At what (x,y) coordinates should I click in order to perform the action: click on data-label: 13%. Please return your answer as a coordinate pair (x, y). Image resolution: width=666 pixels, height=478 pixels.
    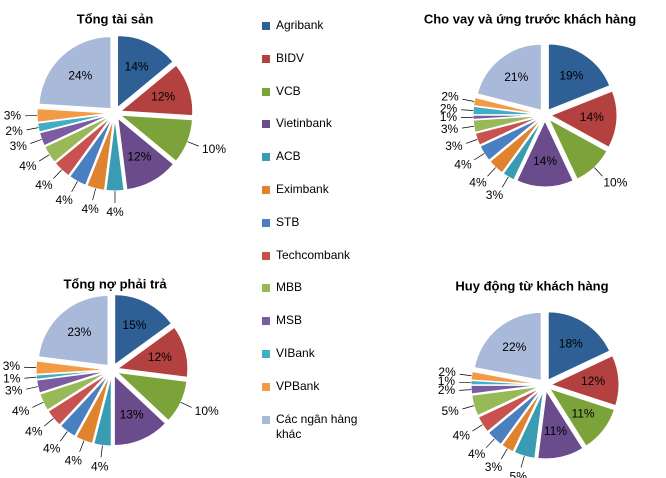
    Looking at the image, I should click on (132, 415).